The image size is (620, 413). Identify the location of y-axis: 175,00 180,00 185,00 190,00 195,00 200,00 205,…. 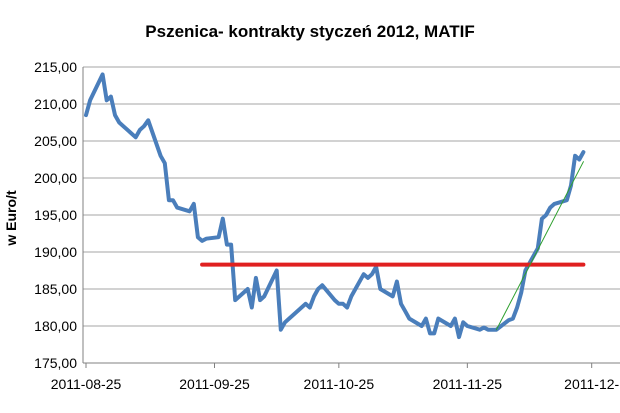
(55, 215).